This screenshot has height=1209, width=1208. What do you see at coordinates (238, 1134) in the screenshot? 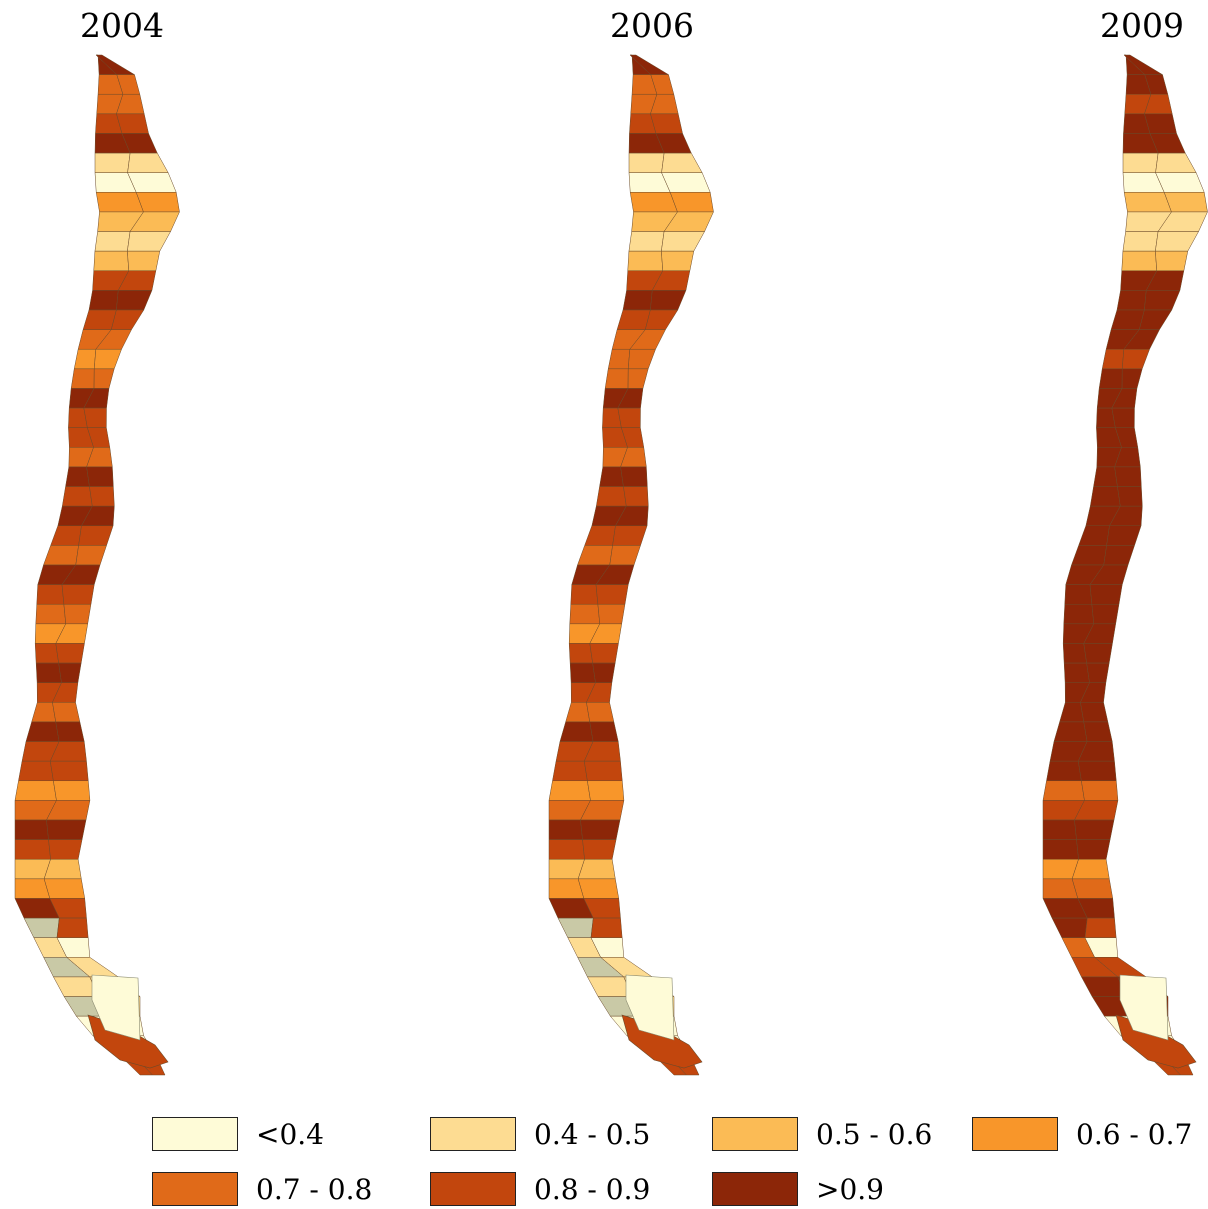
I see `legend-item-lt-0-4: <0.4` at bounding box center [238, 1134].